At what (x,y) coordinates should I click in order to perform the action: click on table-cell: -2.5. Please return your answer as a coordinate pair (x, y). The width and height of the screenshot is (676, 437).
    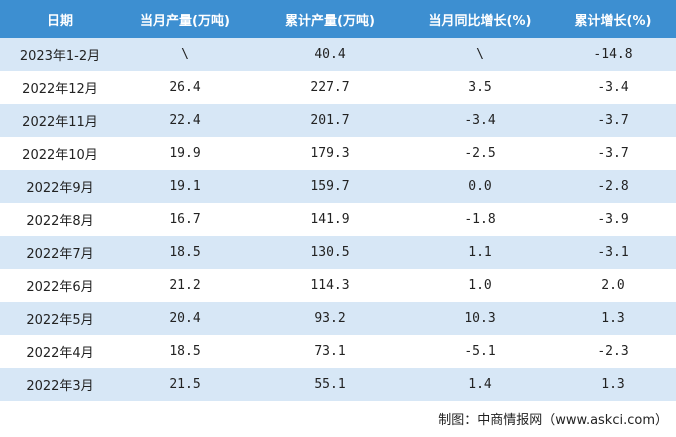
    Looking at the image, I should click on (480, 153).